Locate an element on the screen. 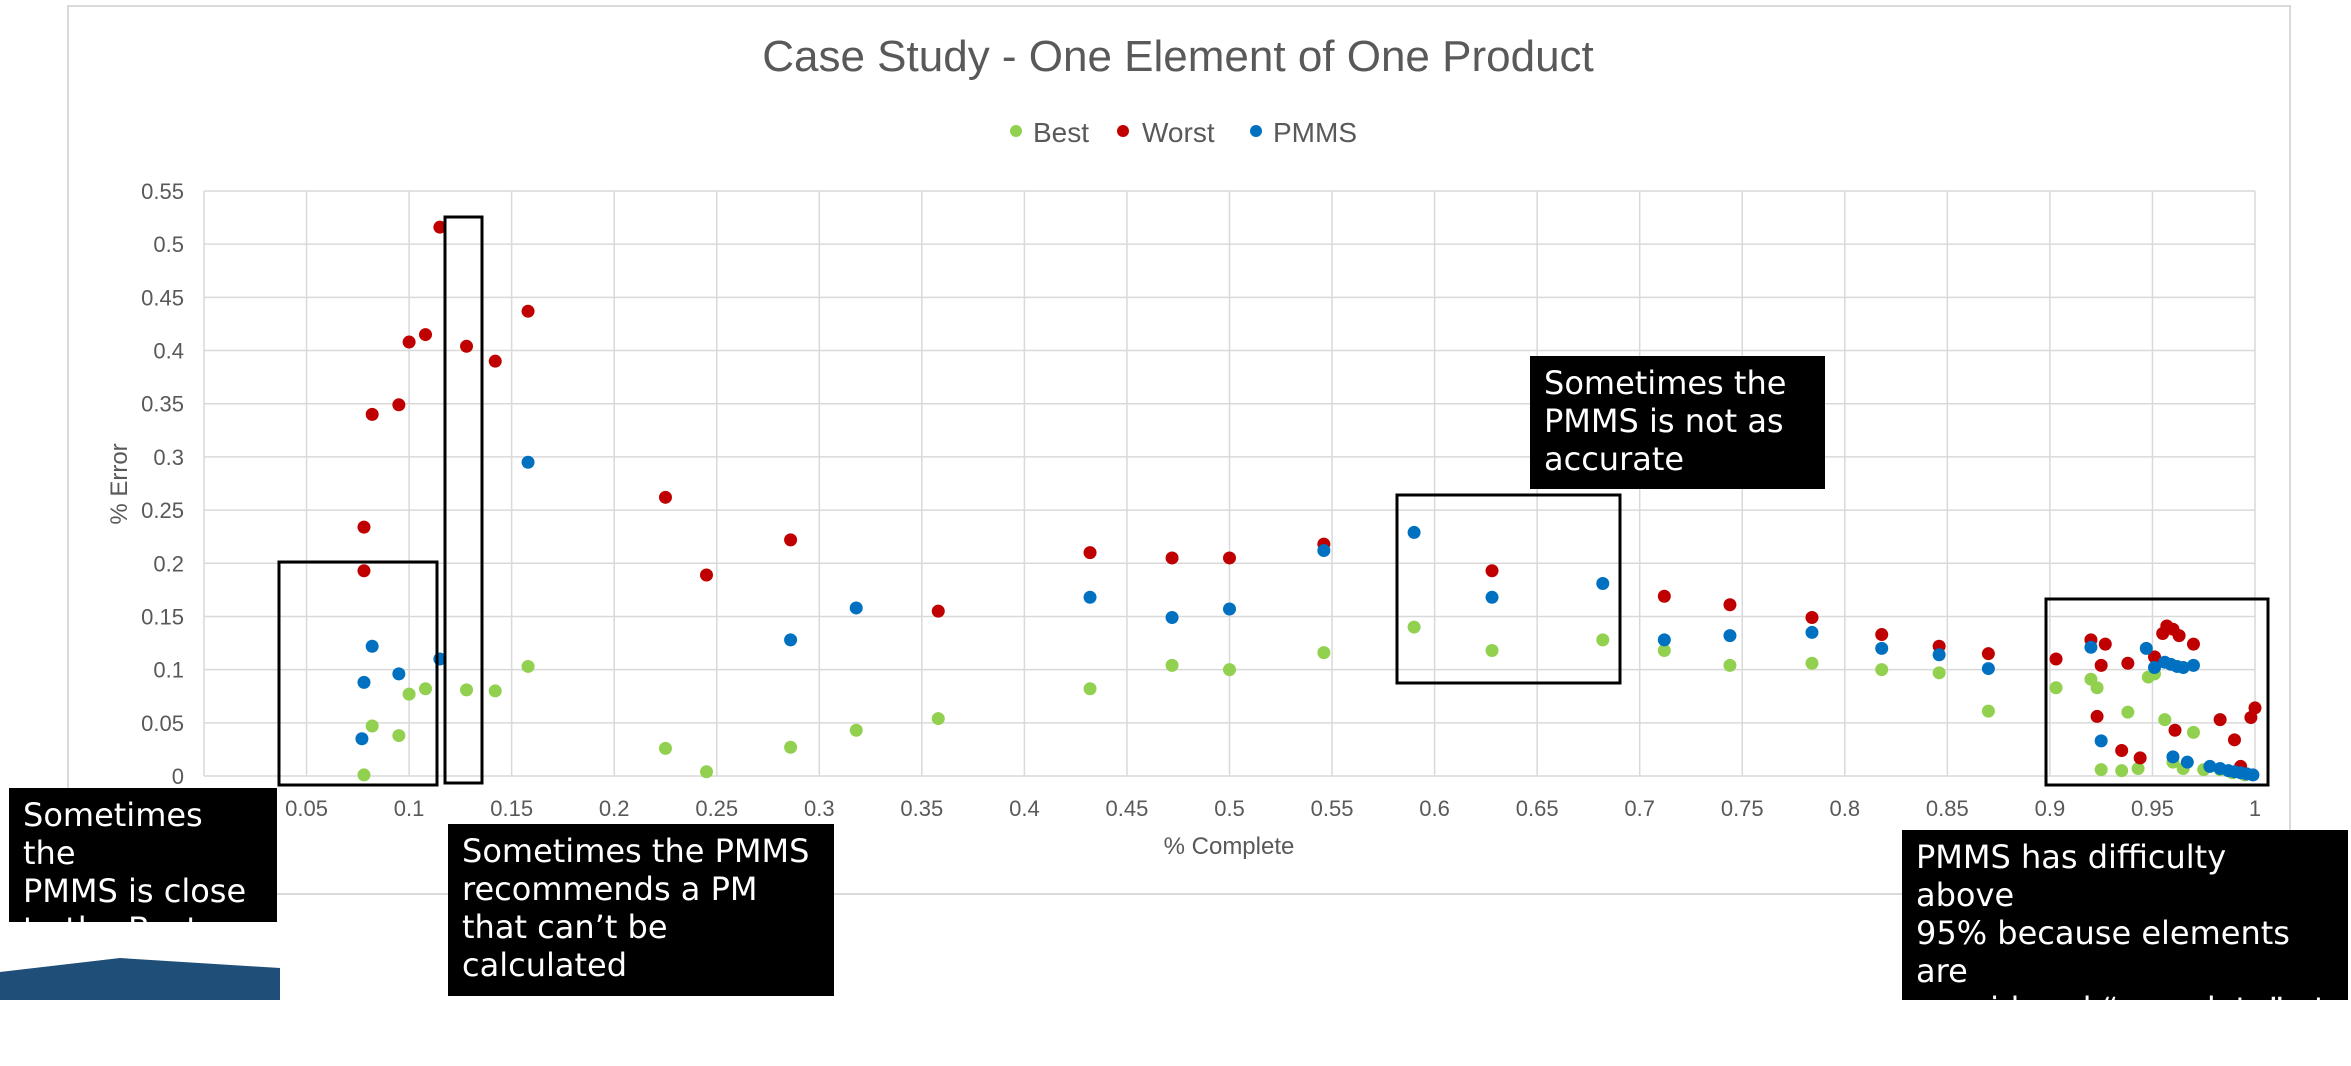 This screenshot has width=2351, height=1066. x-tick-label: 0.95 is located at coordinates (2152, 808).